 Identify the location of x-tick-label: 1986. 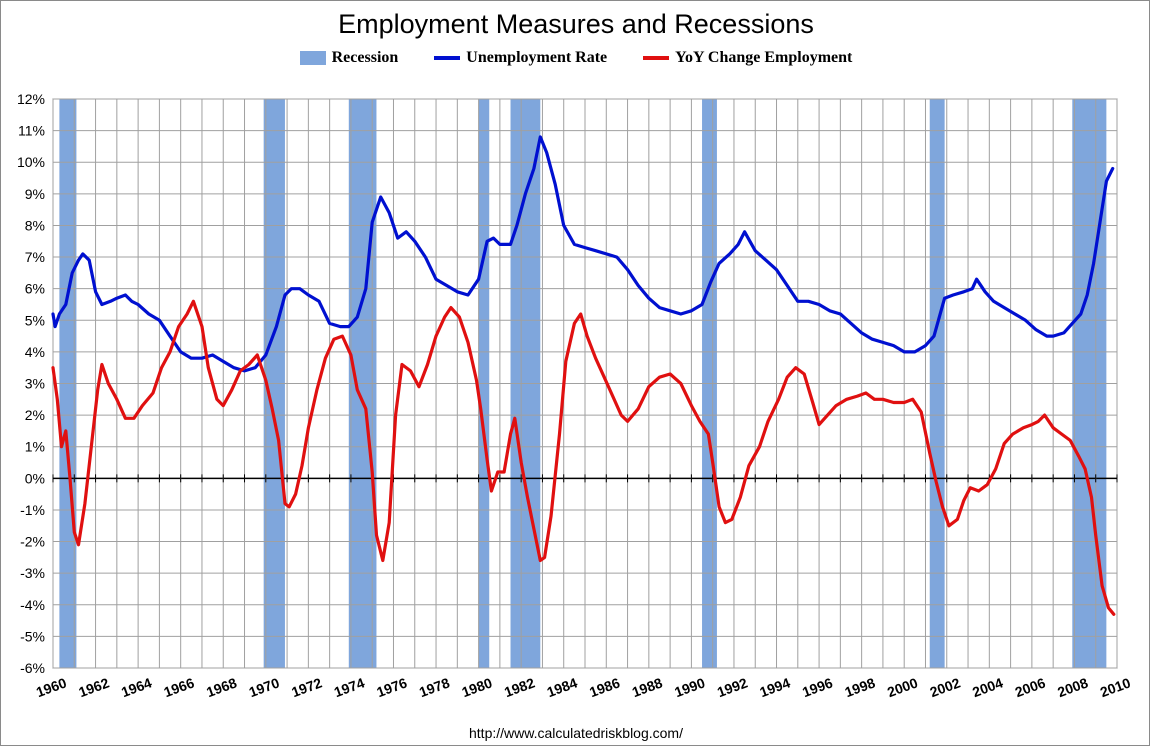
(604, 687).